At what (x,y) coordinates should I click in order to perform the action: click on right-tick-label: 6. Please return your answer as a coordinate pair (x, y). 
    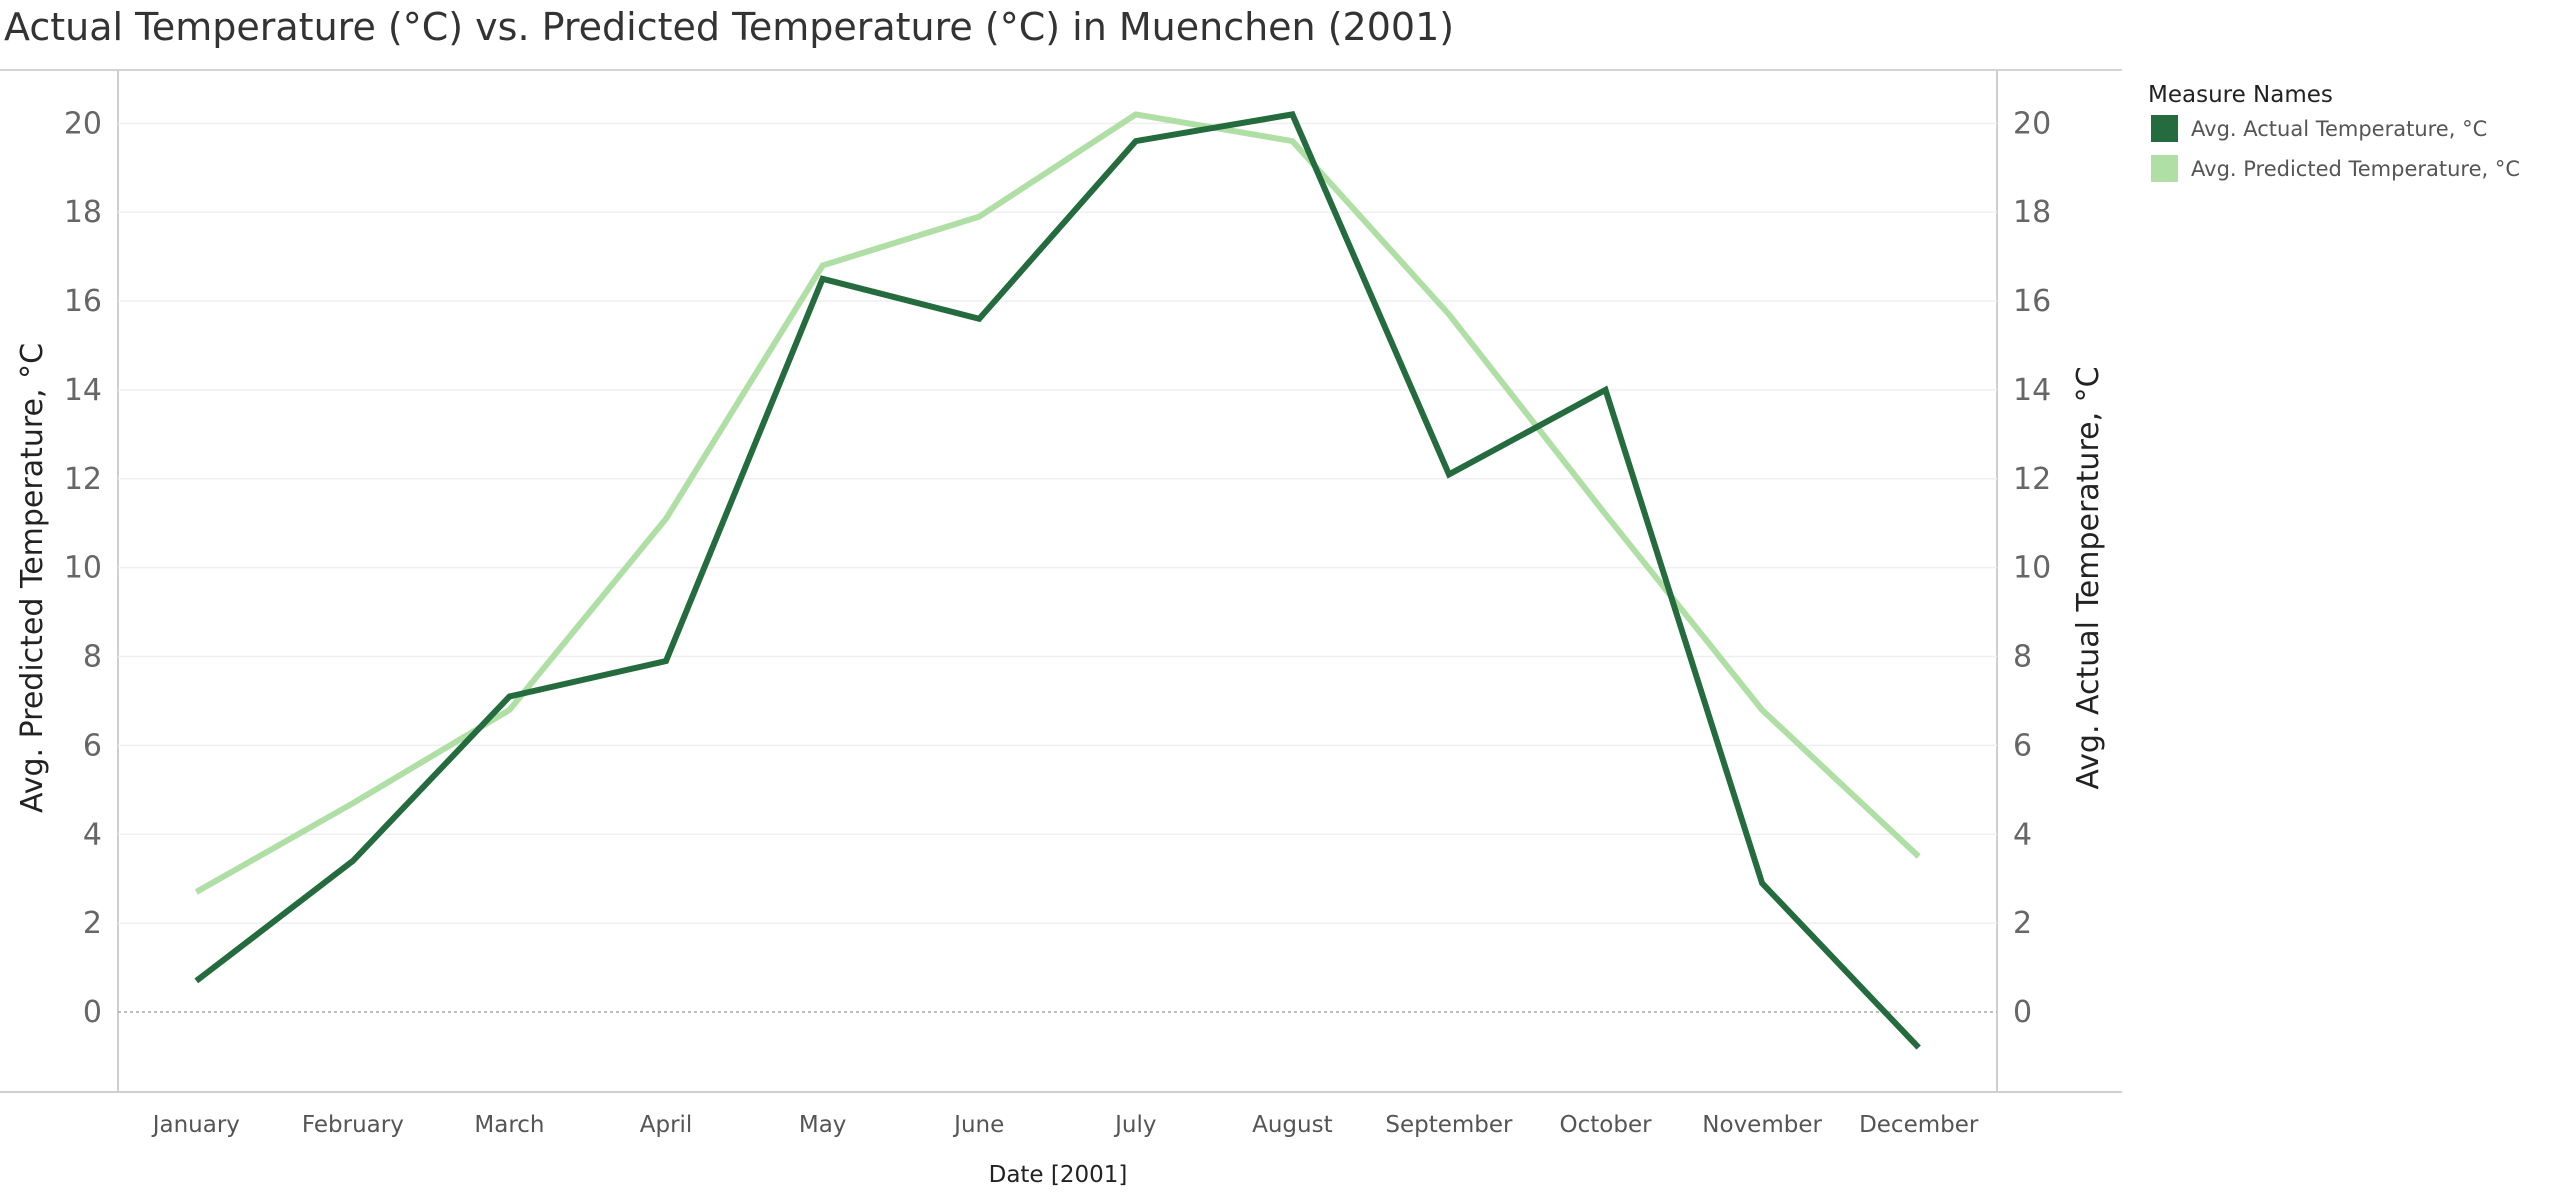
    Looking at the image, I should click on (2022, 745).